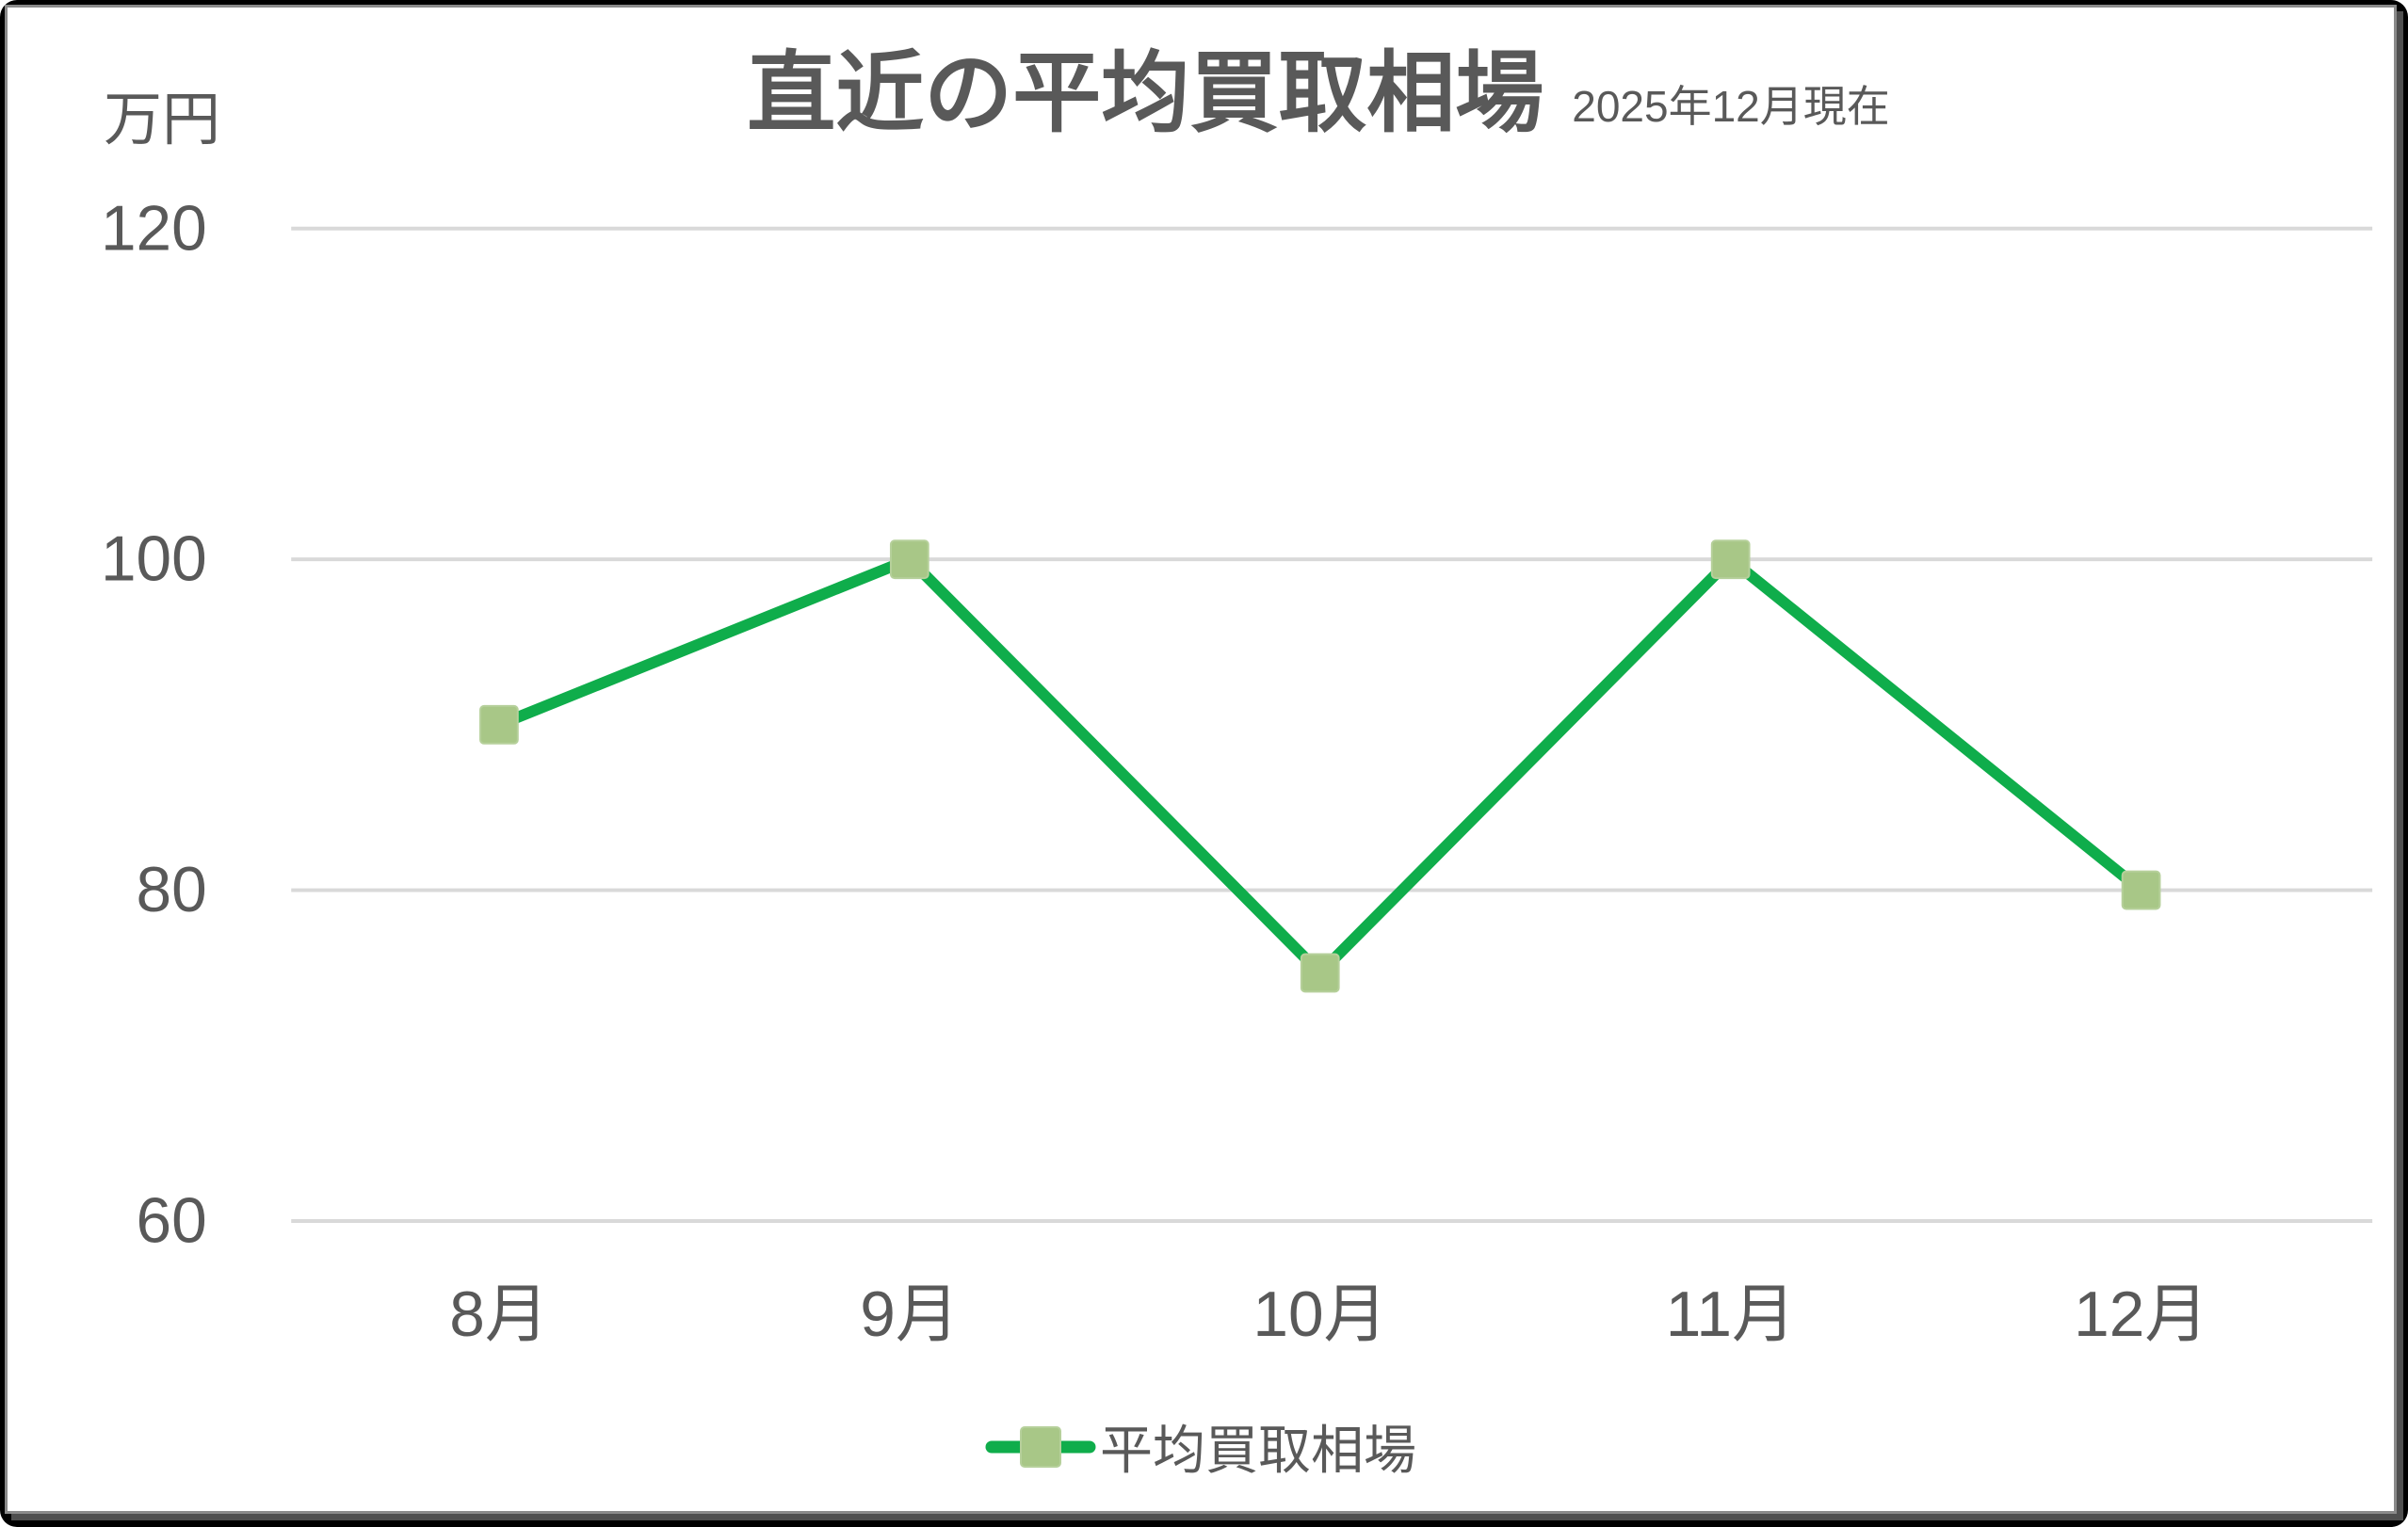  Describe the element at coordinates (2141, 1314) in the screenshot. I see `x-axis-label: 12月` at that location.